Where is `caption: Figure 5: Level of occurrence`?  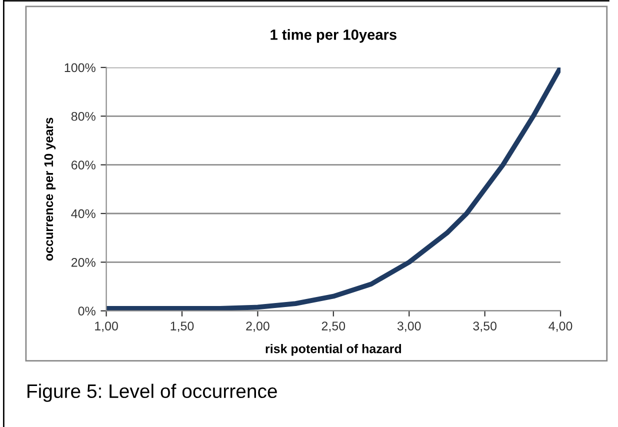
caption: Figure 5: Level of occurrence is located at coordinates (152, 393).